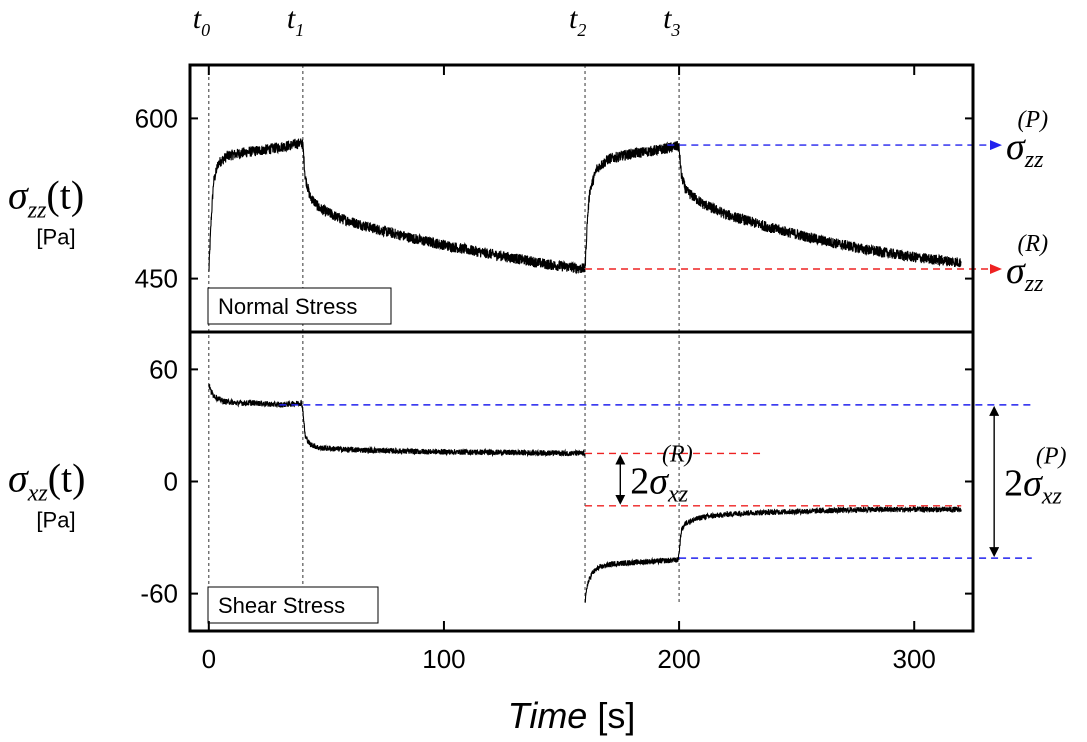  What do you see at coordinates (678, 659) in the screenshot?
I see `x-tick-label: 200` at bounding box center [678, 659].